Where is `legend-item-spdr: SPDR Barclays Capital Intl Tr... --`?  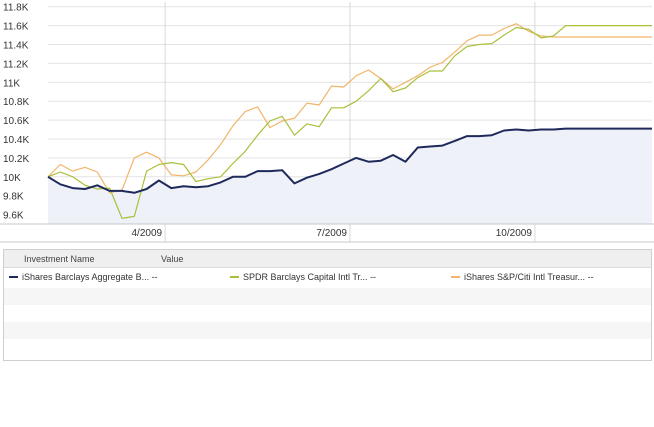 legend-item-spdr: SPDR Barclays Capital Intl Tr... -- is located at coordinates (303, 277).